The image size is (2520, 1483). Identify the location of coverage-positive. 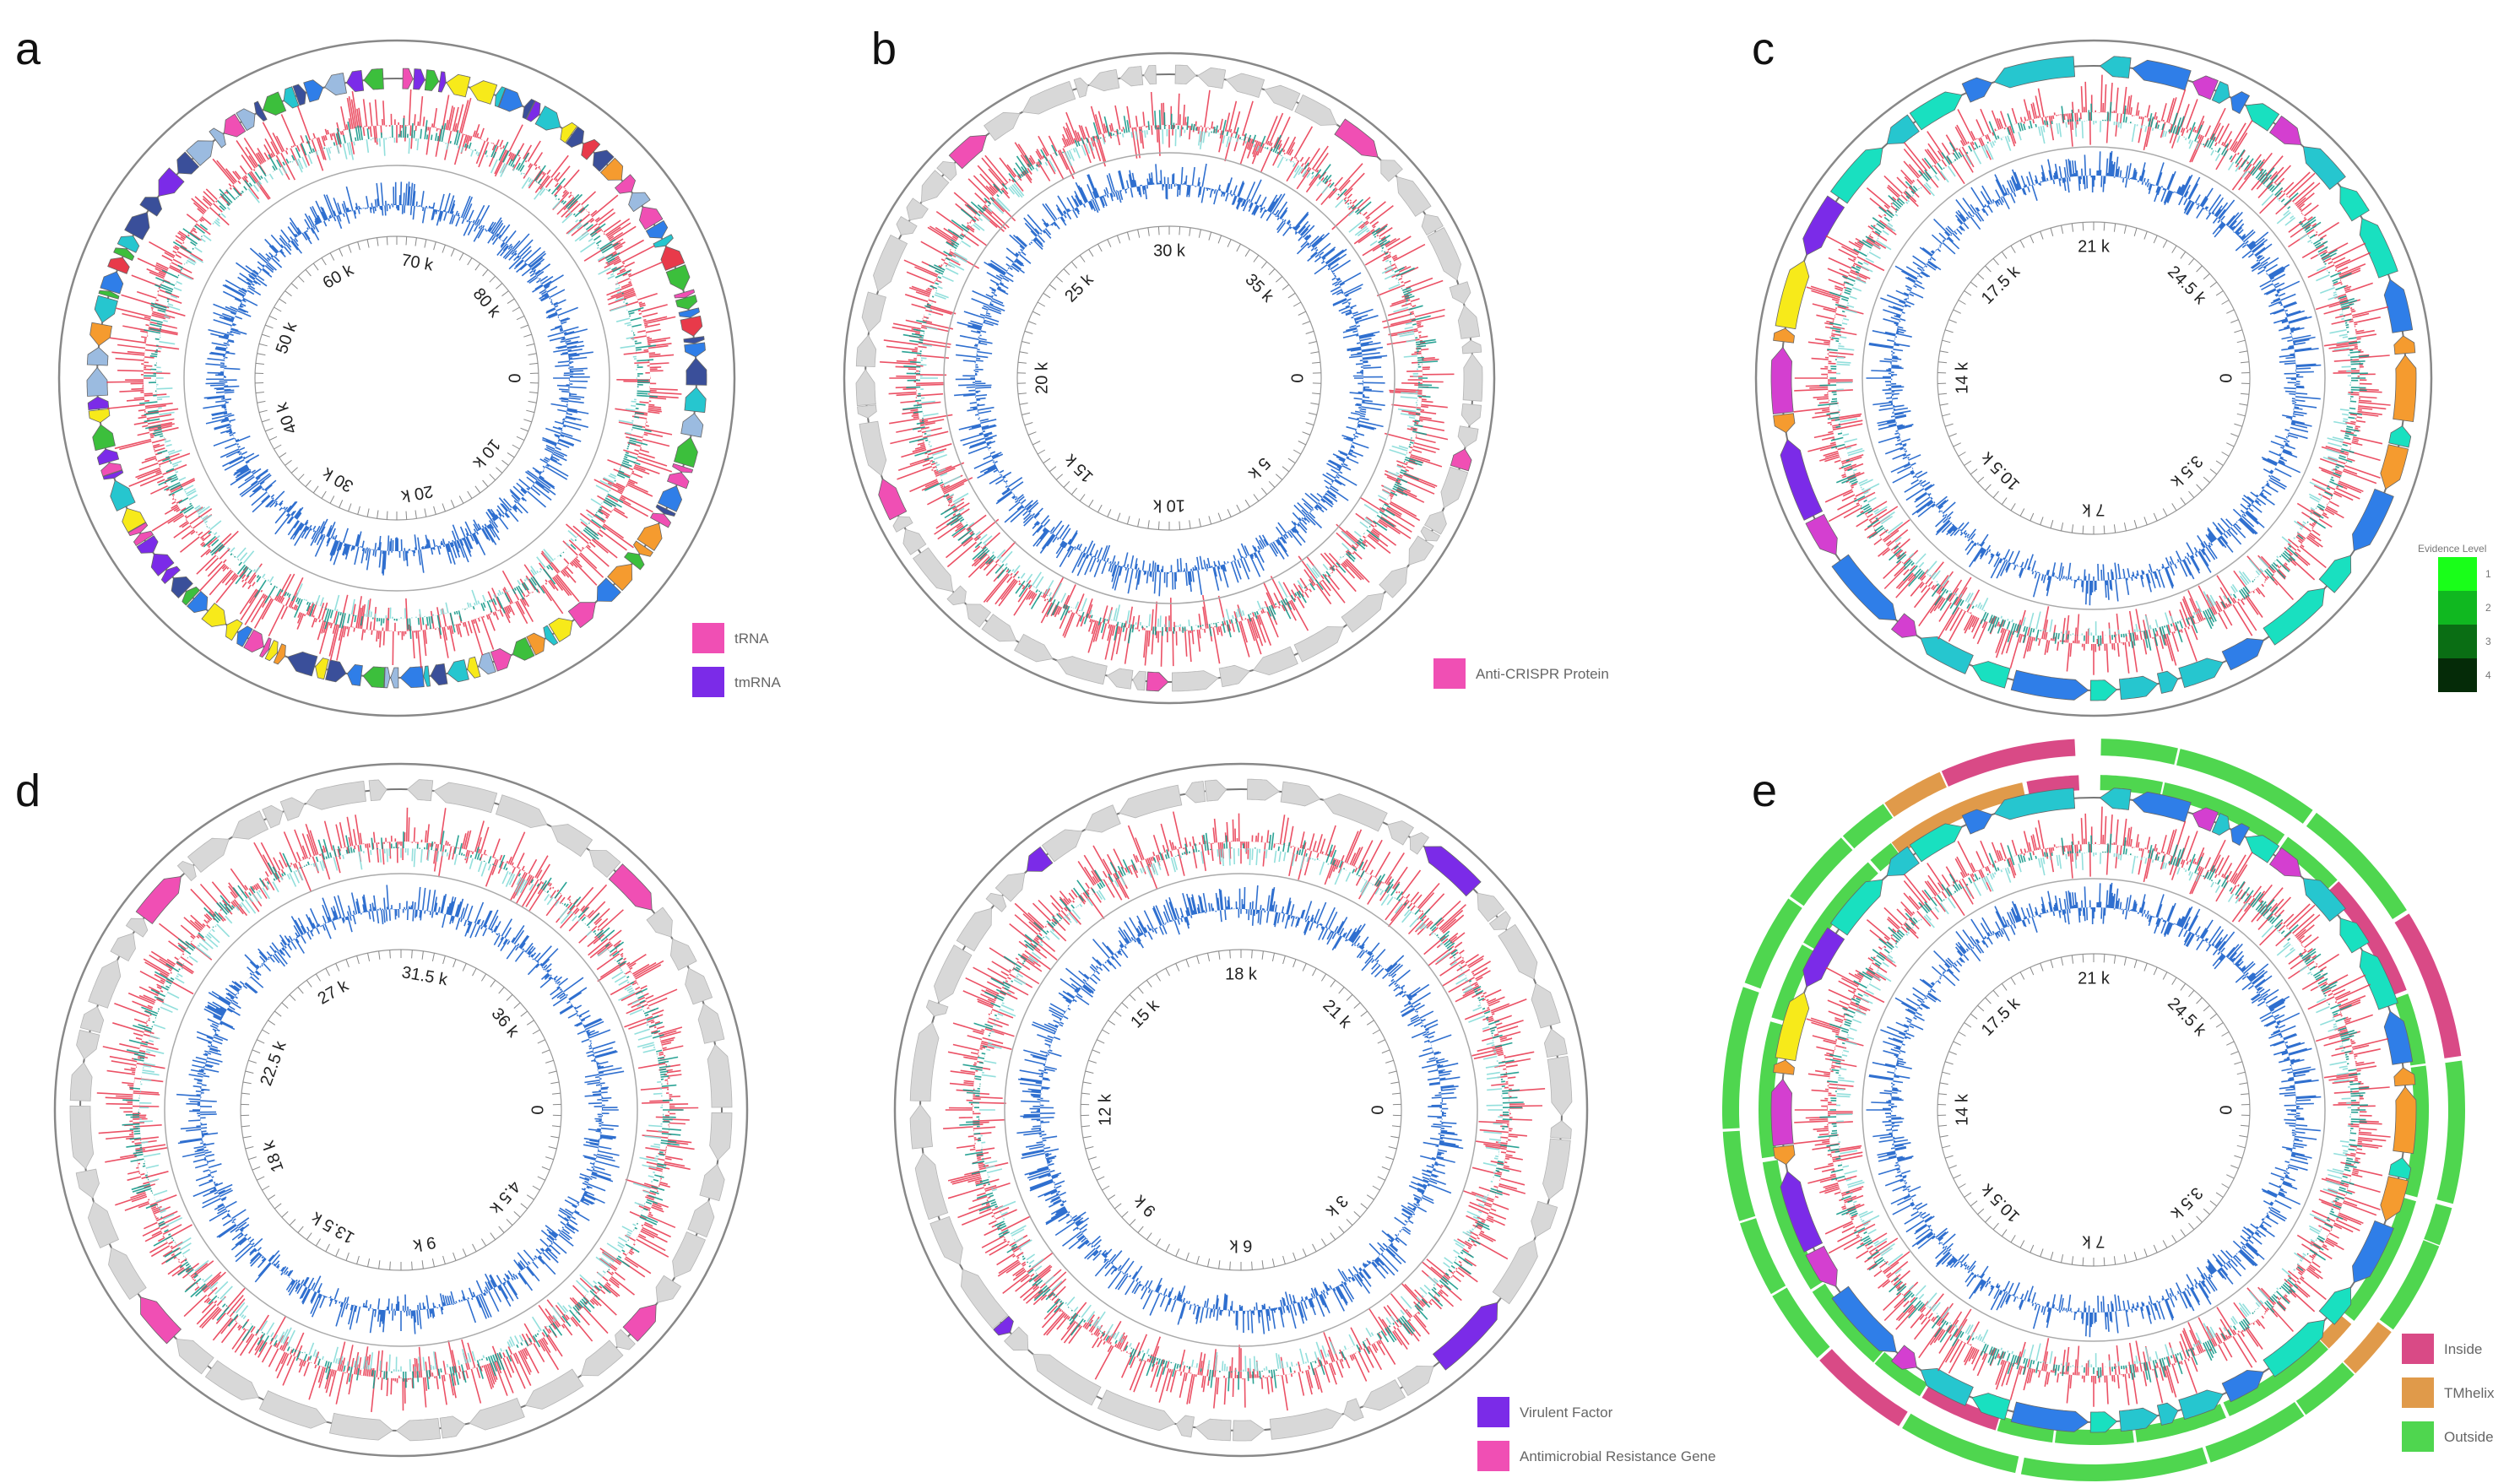
(2094, 378).